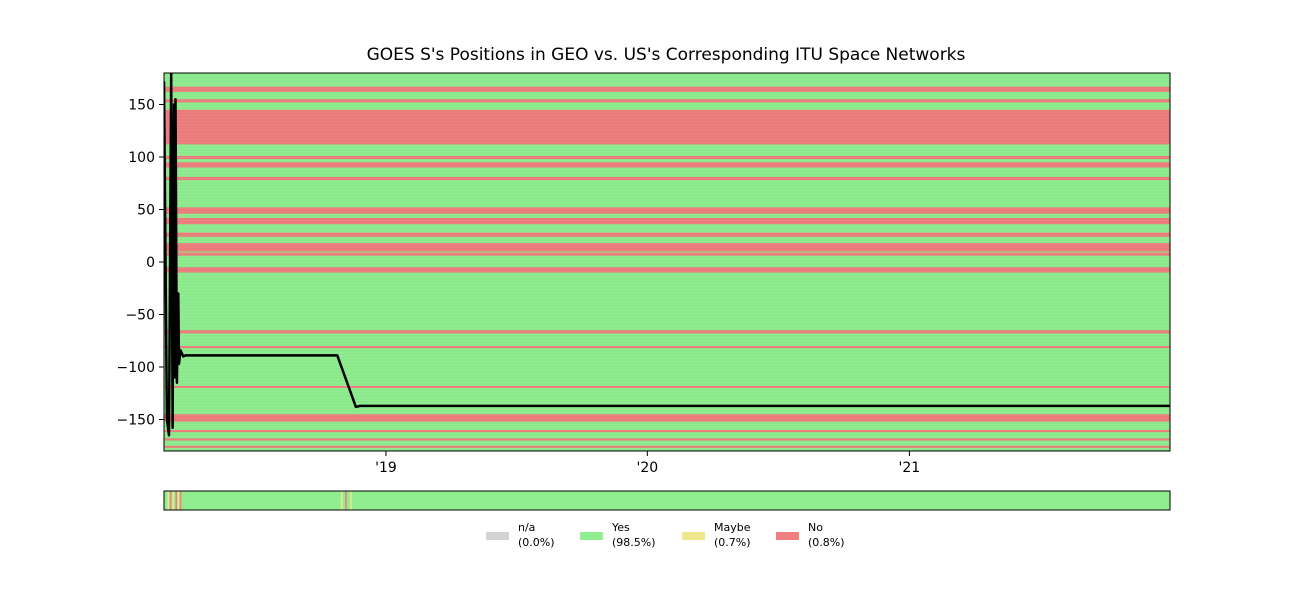  Describe the element at coordinates (591, 536) in the screenshot. I see `legend-swatch-yes` at that location.